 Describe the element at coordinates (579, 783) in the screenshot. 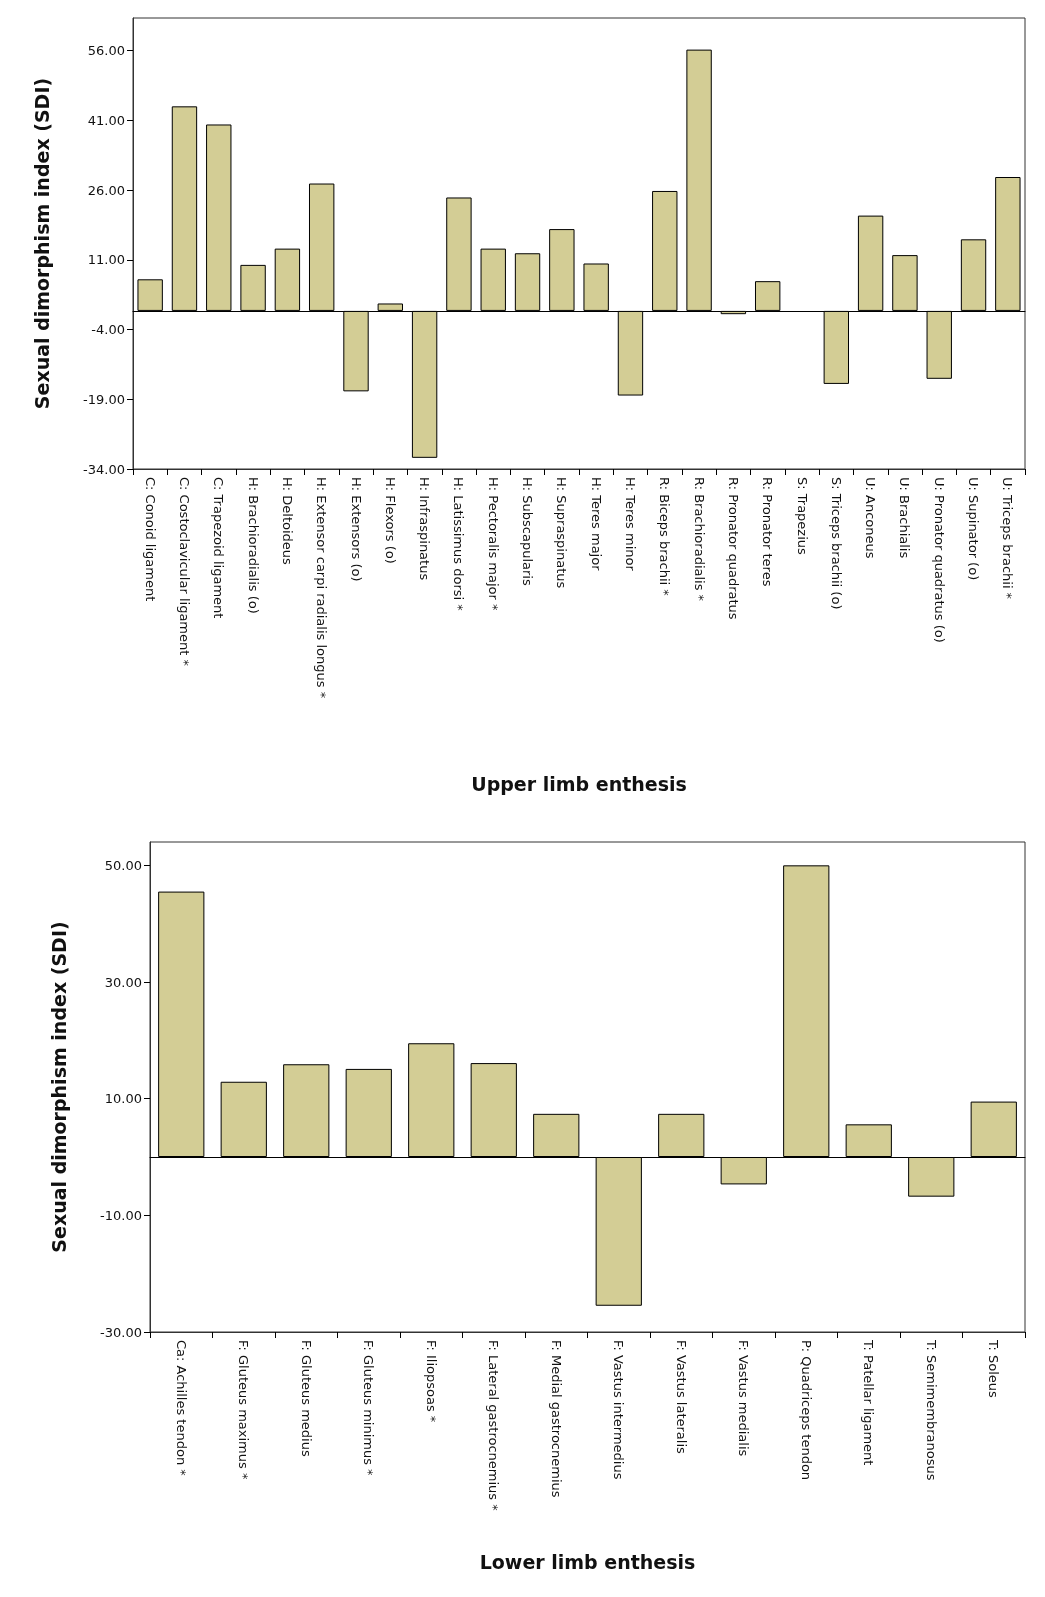

I see `x-axis-title: Upper limb enthesis` at that location.